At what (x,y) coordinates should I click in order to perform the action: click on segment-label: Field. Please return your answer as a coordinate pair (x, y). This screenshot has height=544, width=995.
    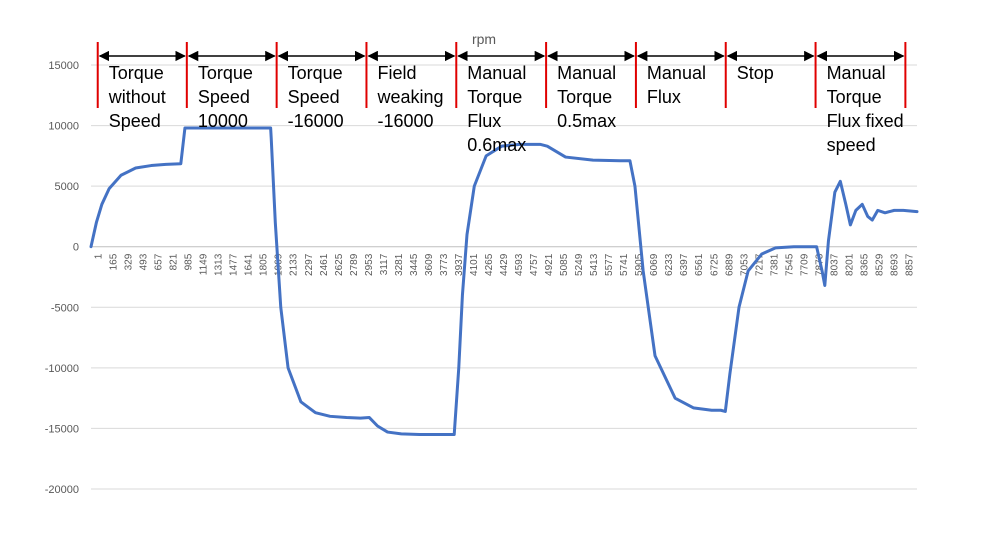
    Looking at the image, I should click on (396, 73).